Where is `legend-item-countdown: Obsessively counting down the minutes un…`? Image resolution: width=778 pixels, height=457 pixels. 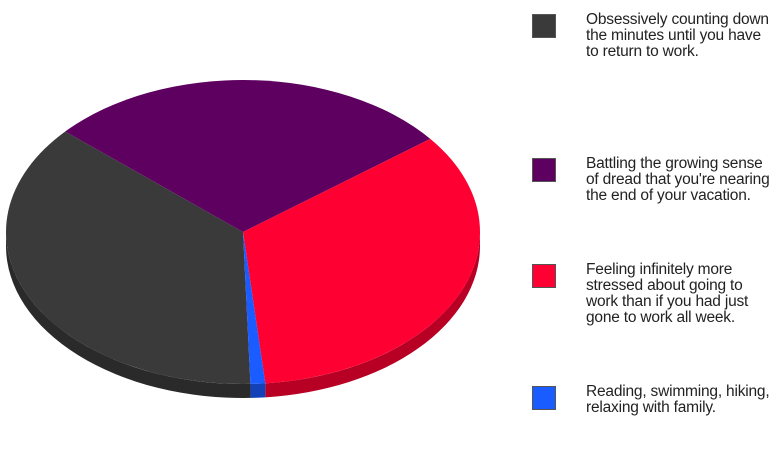 legend-item-countdown: Obsessively counting down the minutes un… is located at coordinates (654, 36).